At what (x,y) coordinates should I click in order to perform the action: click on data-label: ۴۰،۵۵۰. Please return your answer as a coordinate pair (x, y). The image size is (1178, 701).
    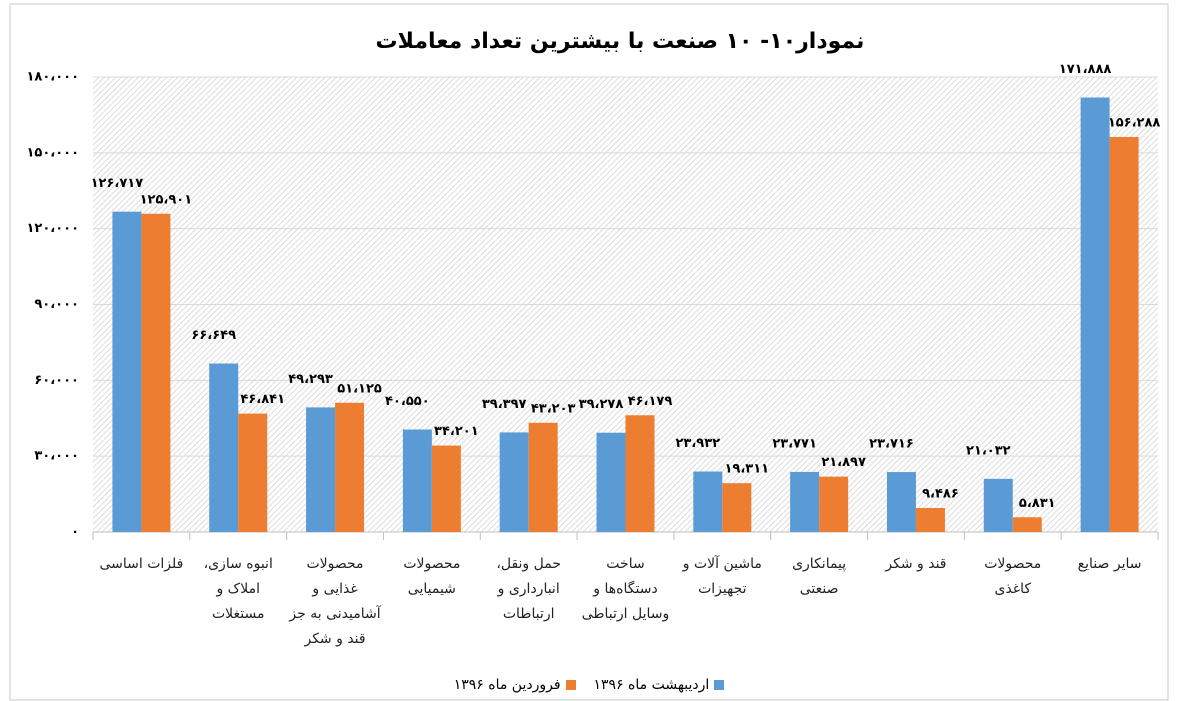
    Looking at the image, I should click on (407, 401).